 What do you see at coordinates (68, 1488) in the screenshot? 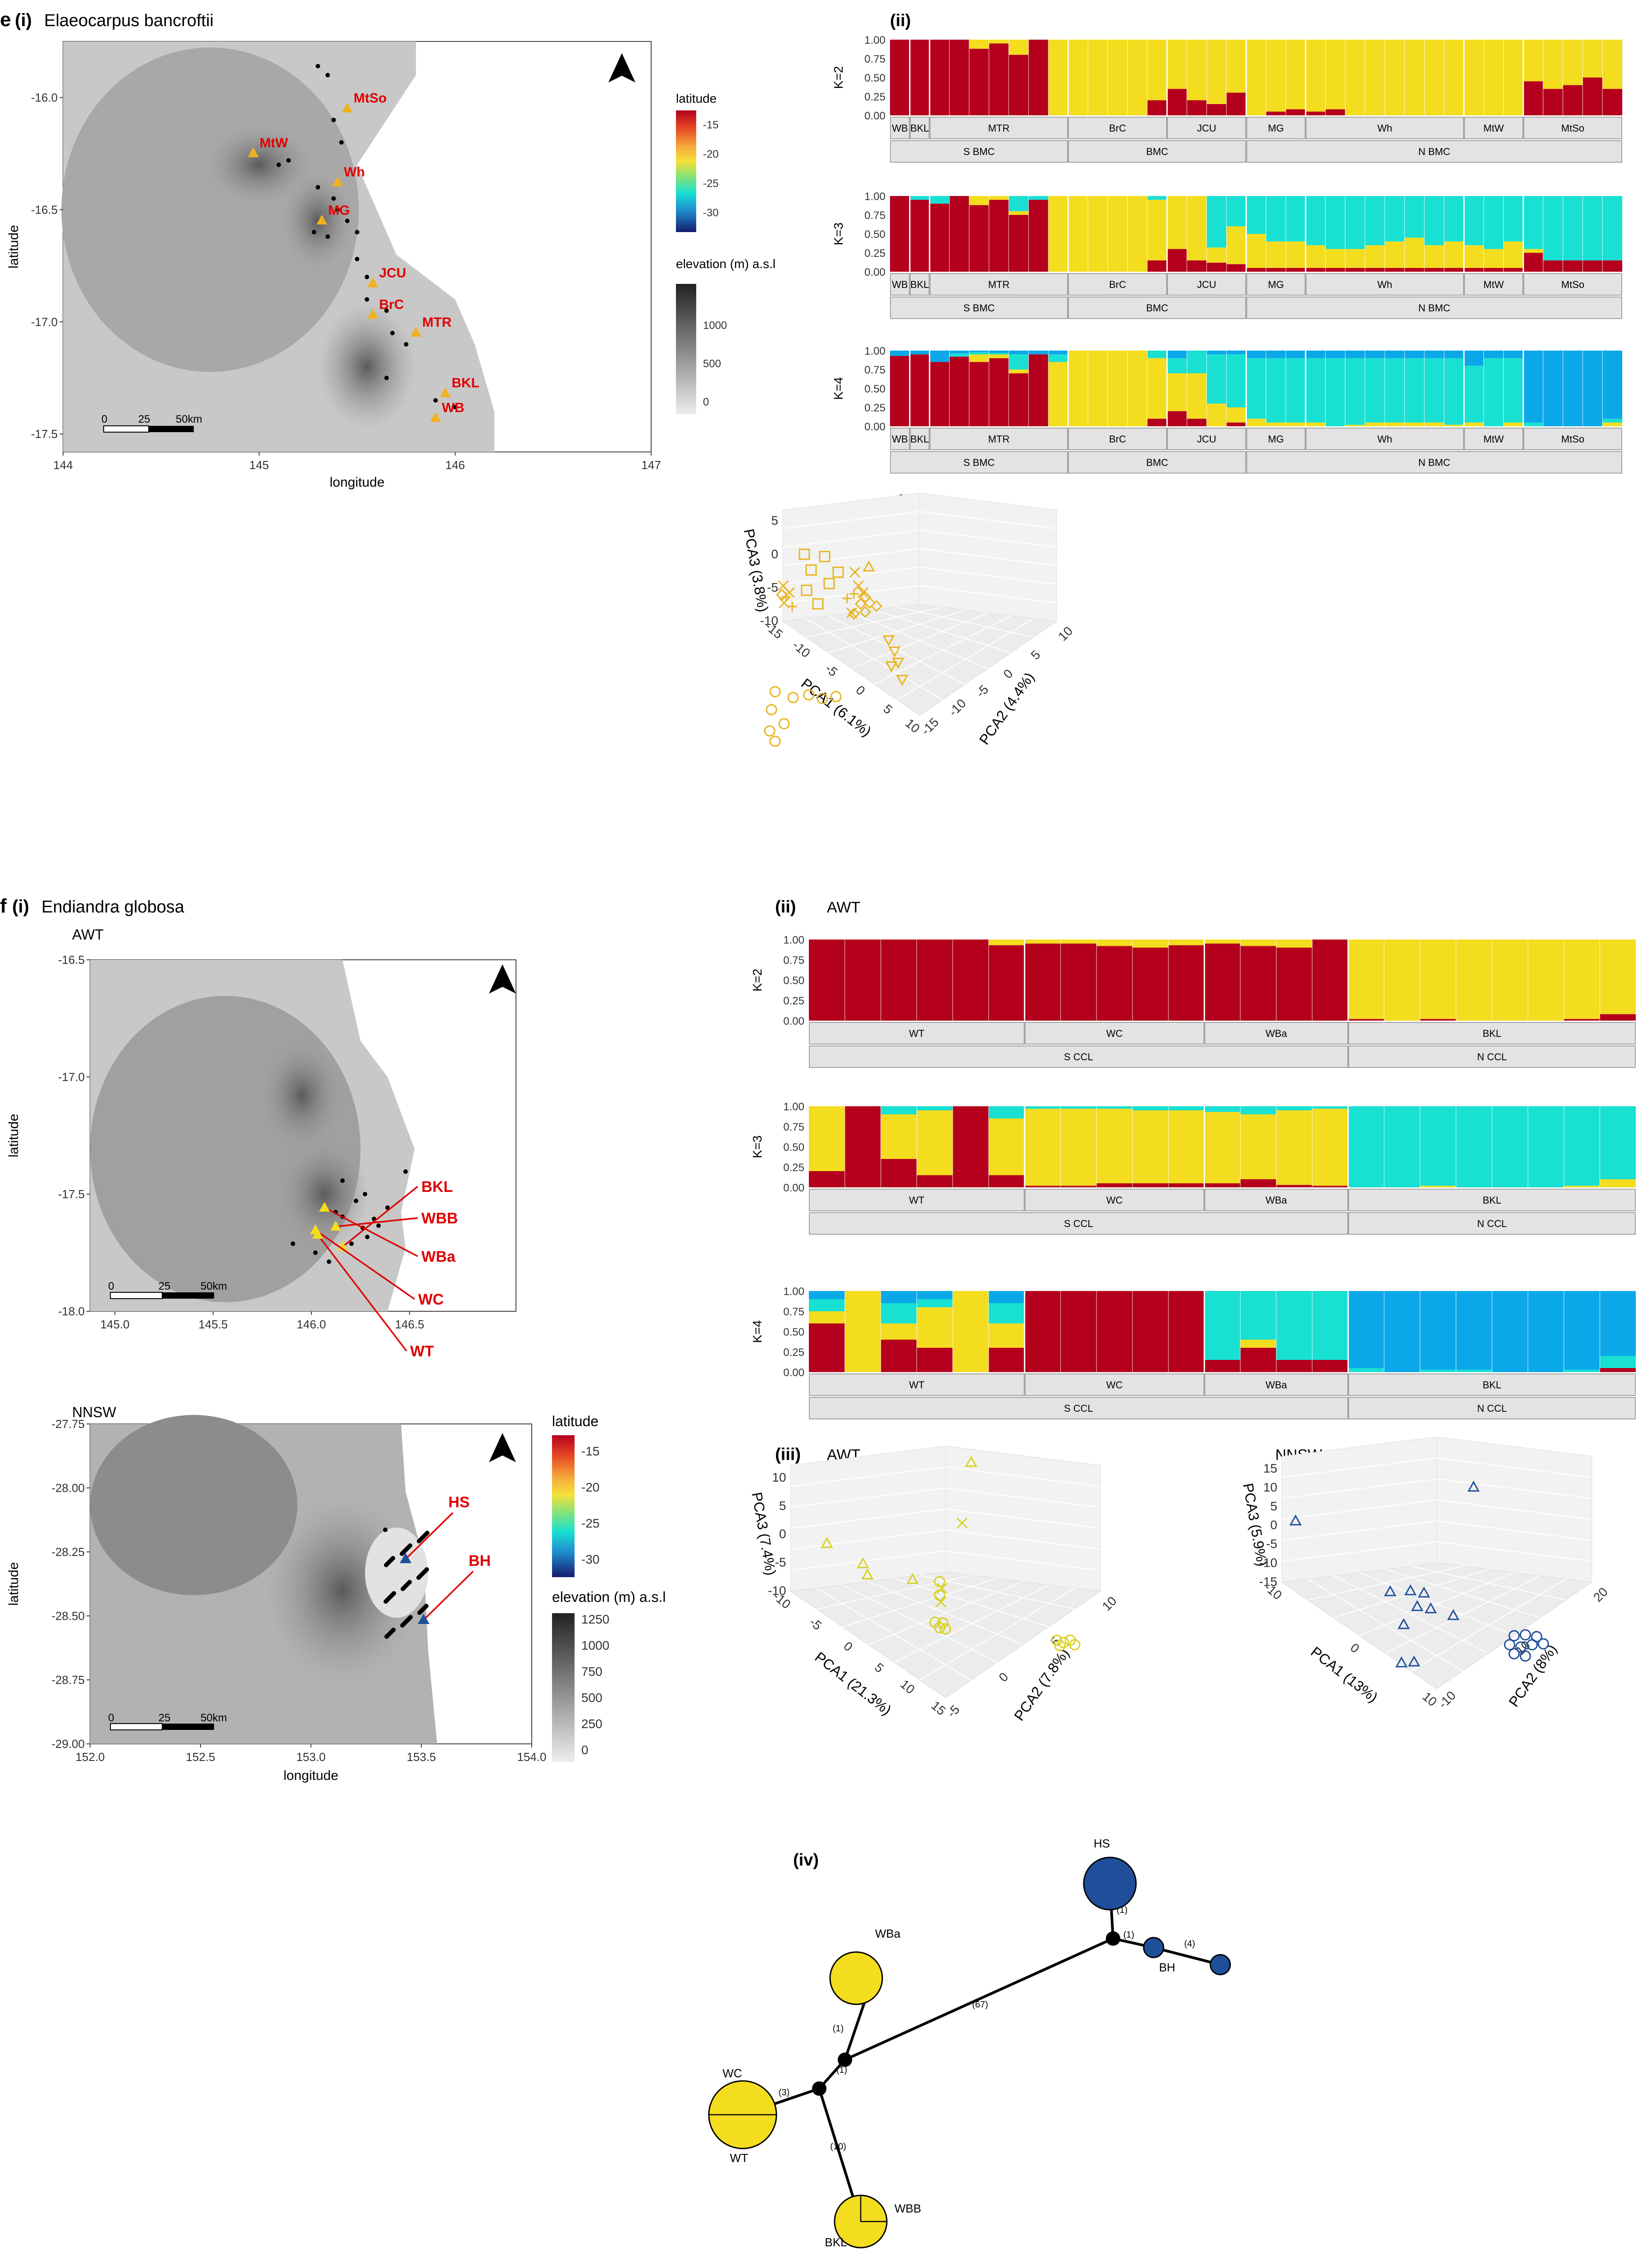
I see `y-tick-label: -28.00` at bounding box center [68, 1488].